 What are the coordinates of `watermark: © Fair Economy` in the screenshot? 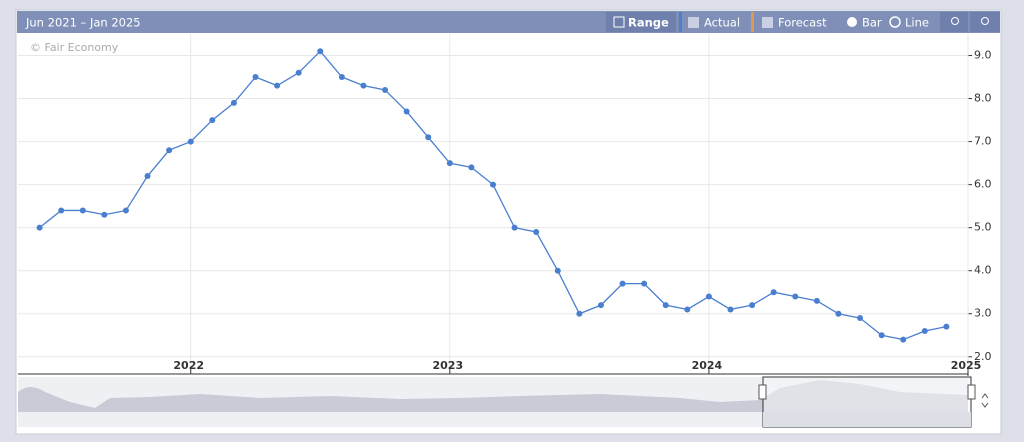 It's located at (74, 47).